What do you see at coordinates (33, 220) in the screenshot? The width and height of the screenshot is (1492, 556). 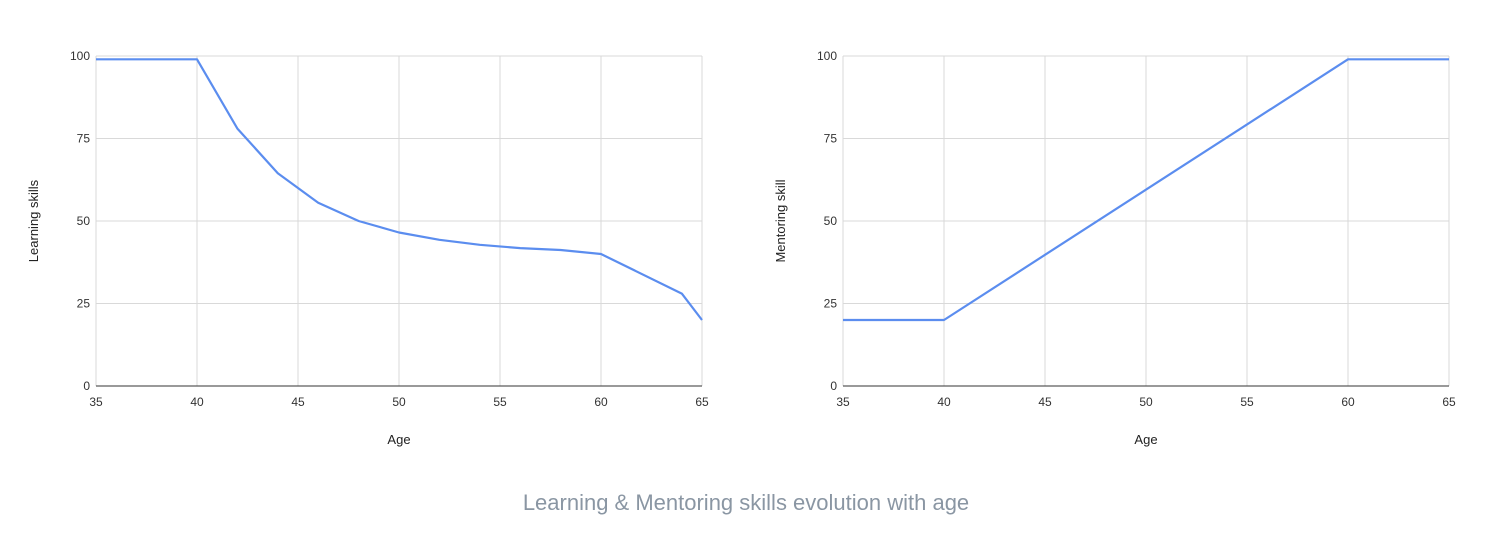 I see `y-axis-title: Learning skills` at bounding box center [33, 220].